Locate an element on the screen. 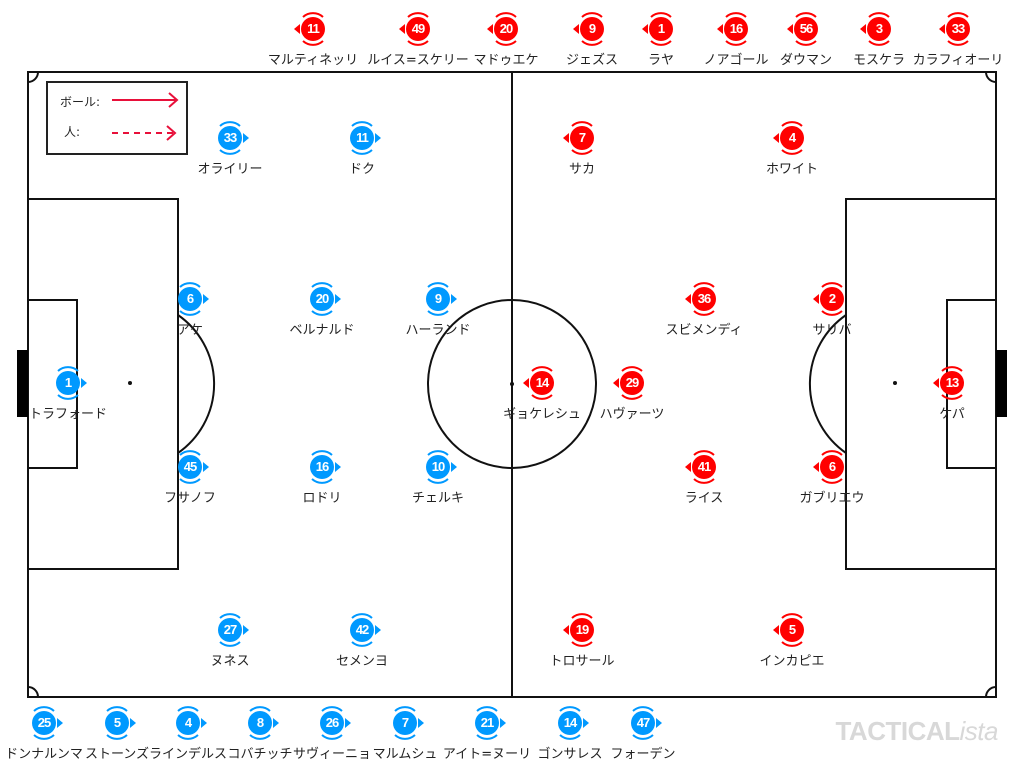 This screenshot has width=1024, height=768. player-number: 20 is located at coordinates (506, 28).